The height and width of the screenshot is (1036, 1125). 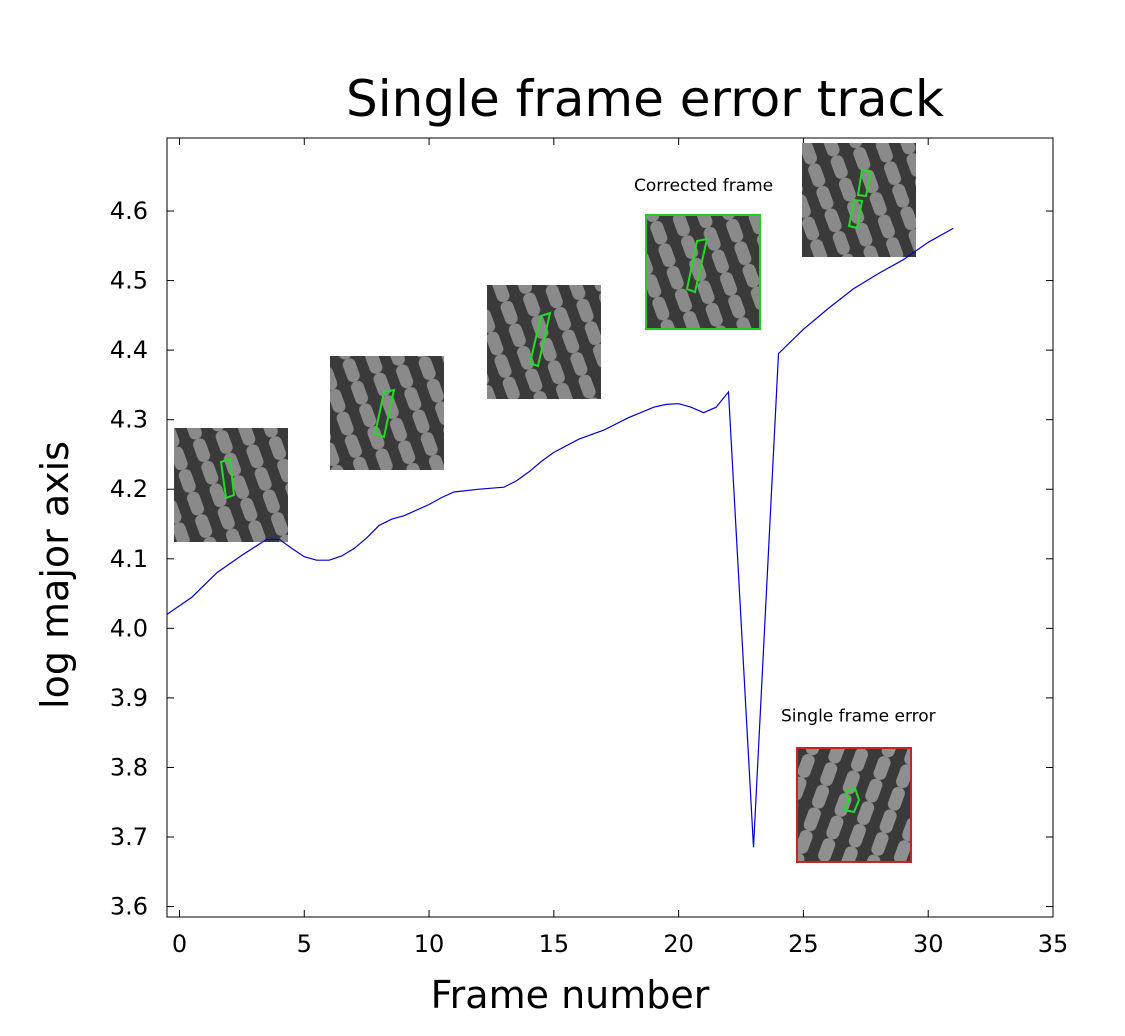 I want to click on y-tick-label: 3.9, so click(x=129, y=698).